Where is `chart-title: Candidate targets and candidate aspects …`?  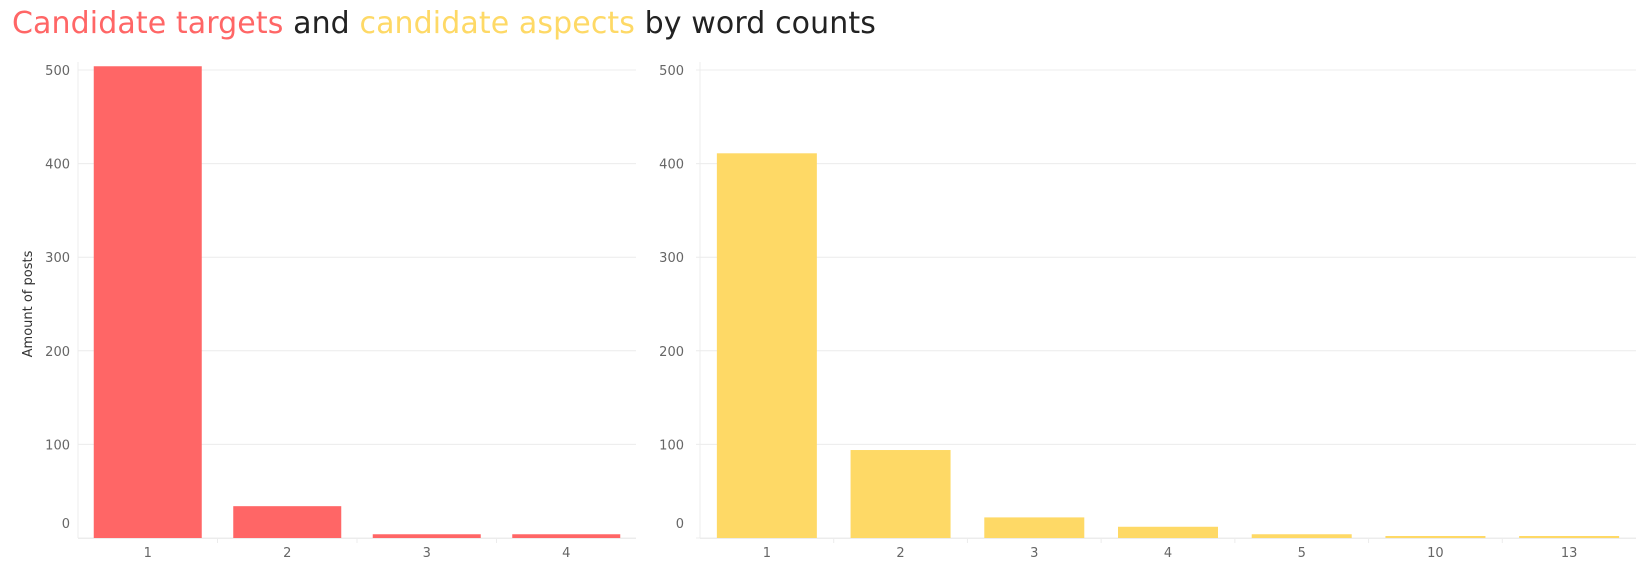 chart-title: Candidate targets and candidate aspects … is located at coordinates (444, 24).